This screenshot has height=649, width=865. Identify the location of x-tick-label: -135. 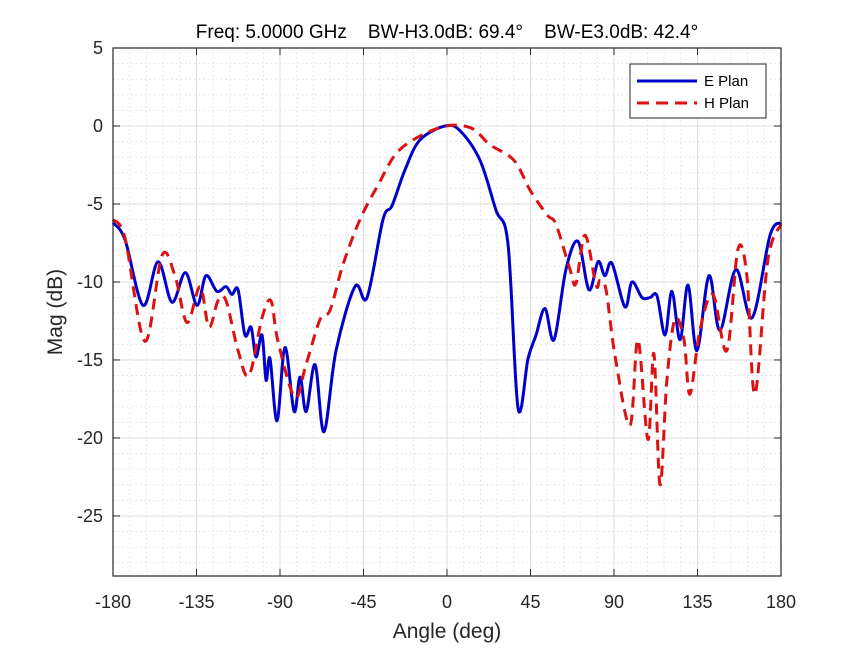
(196, 602).